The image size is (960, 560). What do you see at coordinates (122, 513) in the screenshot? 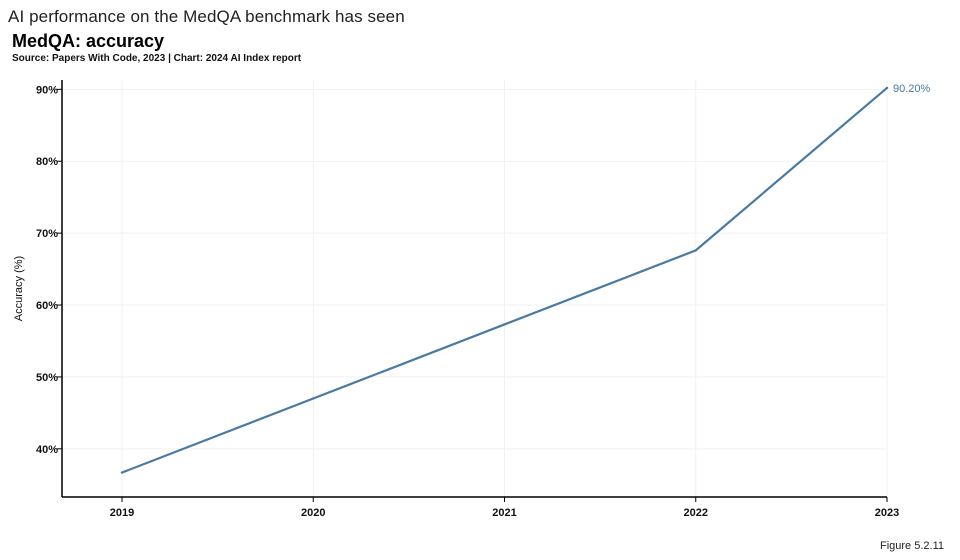
I see `x-tick-label-0: 2019` at bounding box center [122, 513].